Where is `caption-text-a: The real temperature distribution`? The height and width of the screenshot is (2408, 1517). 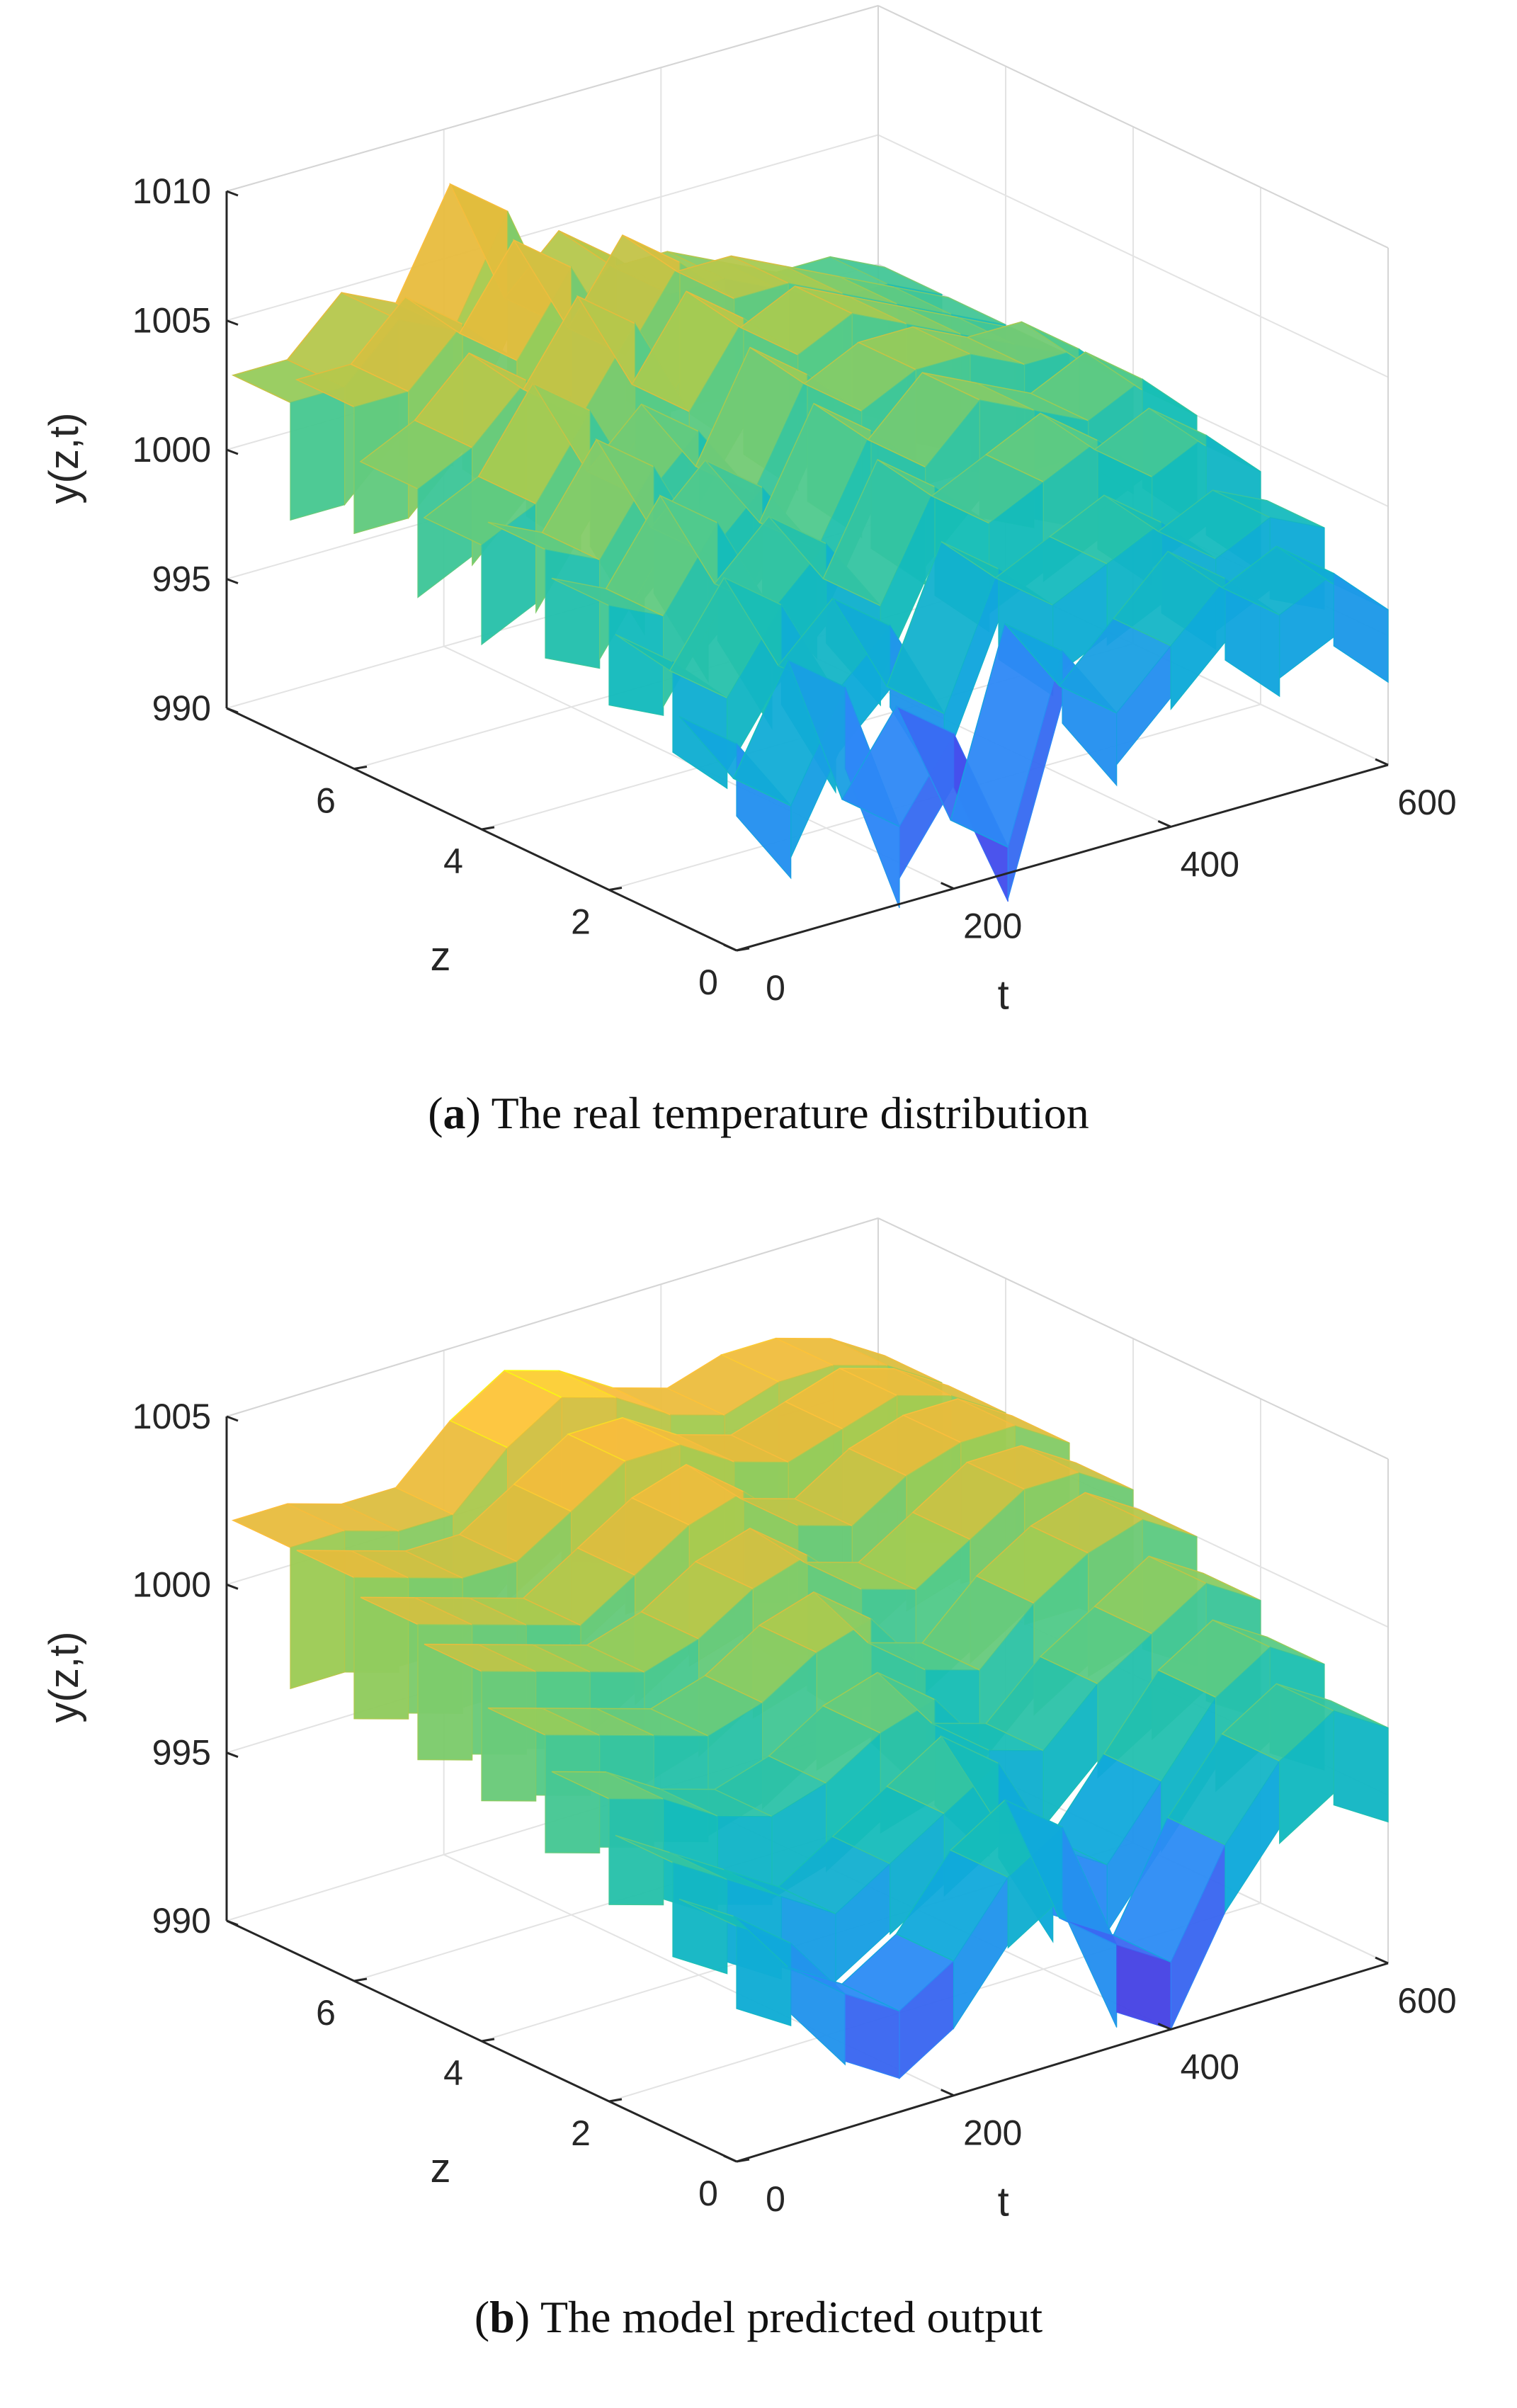 caption-text-a: The real temperature distribution is located at coordinates (790, 1113).